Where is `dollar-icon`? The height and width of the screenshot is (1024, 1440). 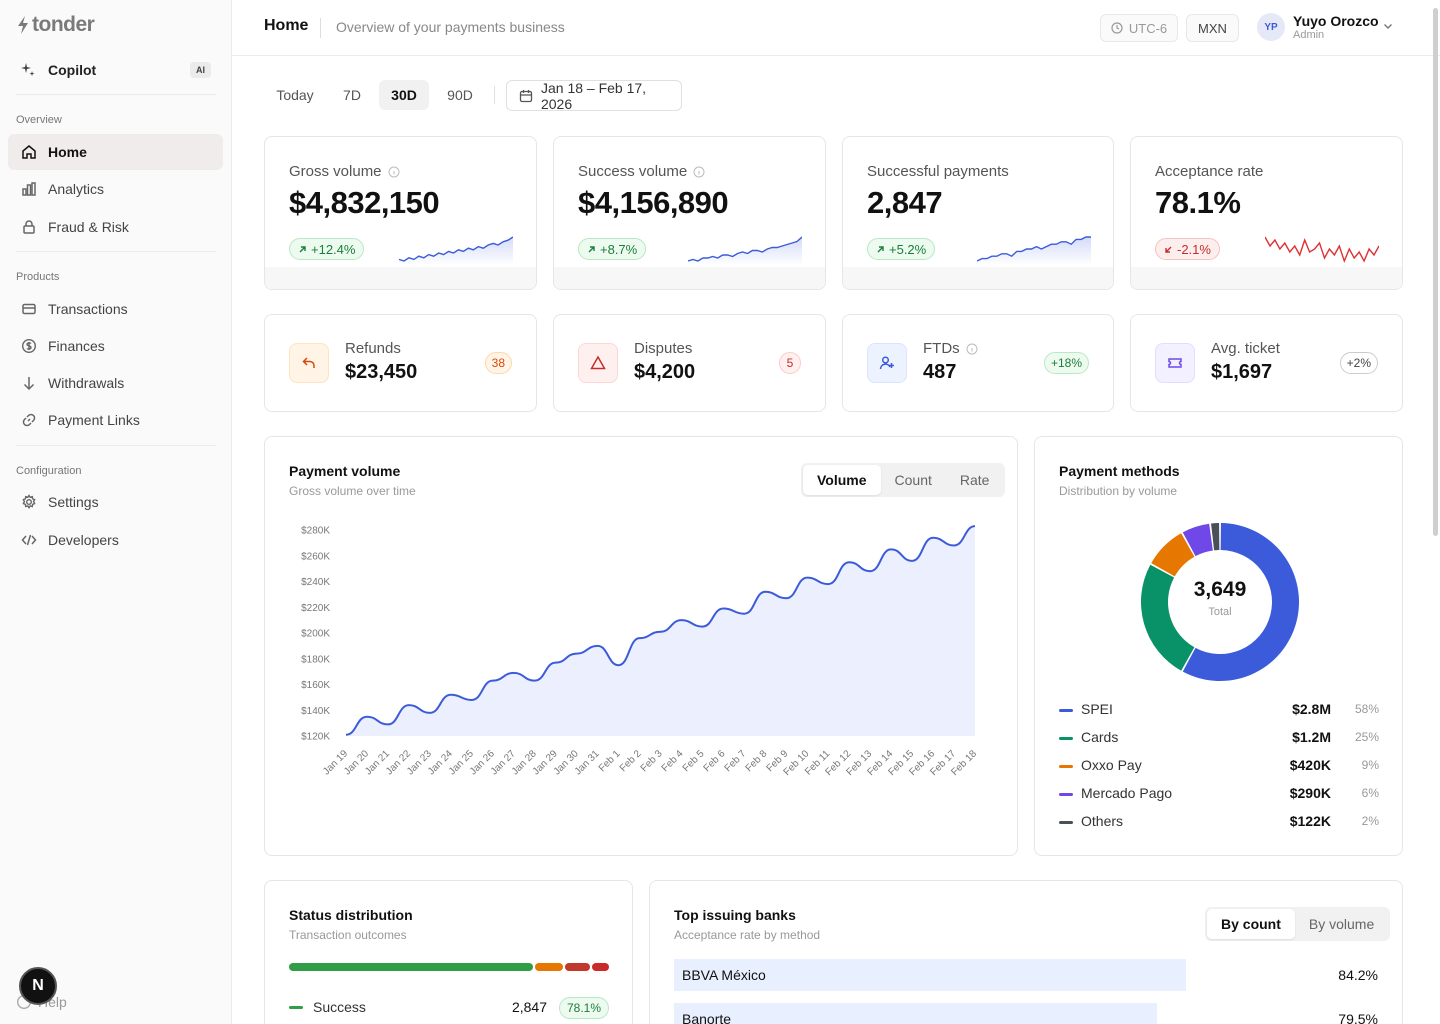 dollar-icon is located at coordinates (29, 346).